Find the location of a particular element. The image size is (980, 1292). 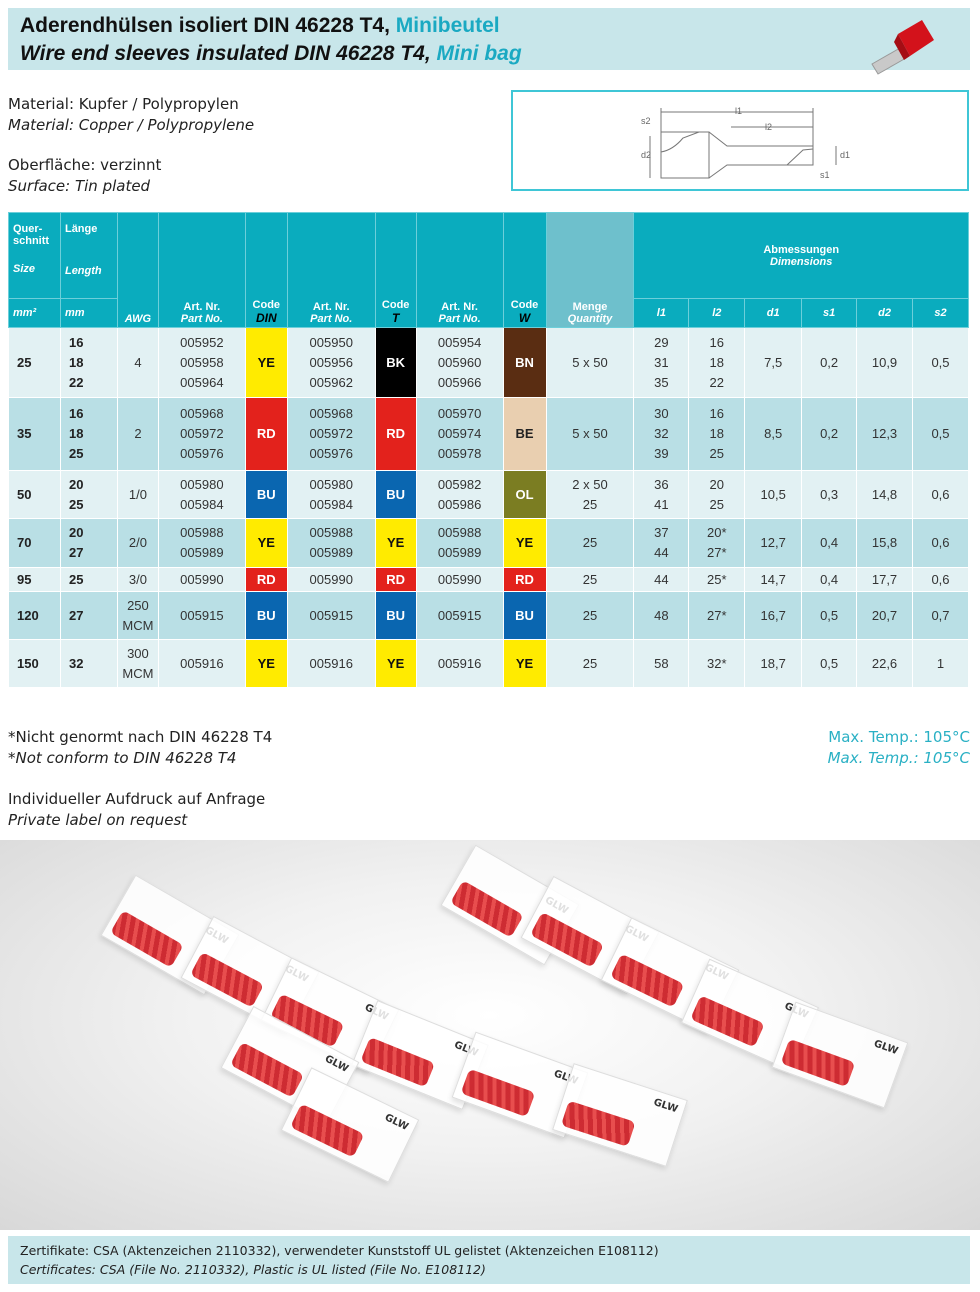

d2-cell: 12,3 is located at coordinates (884, 434).